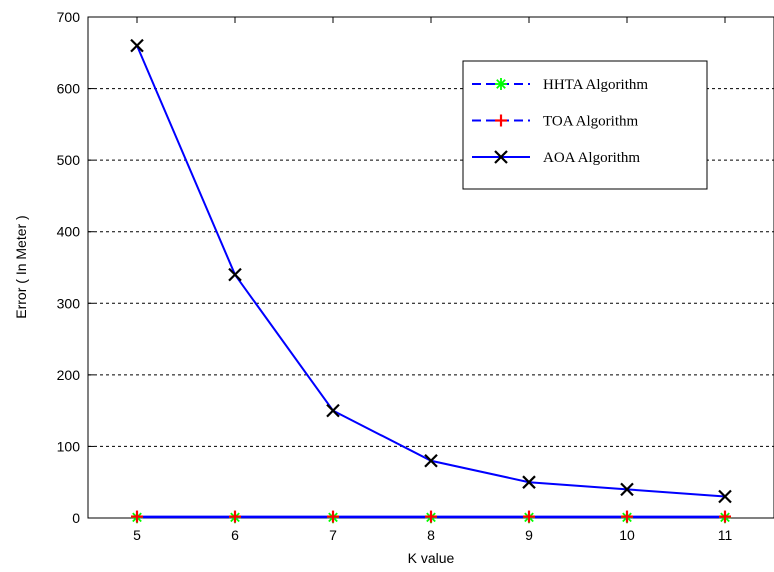 Image resolution: width=774 pixels, height=572 pixels. What do you see at coordinates (431, 535) in the screenshot?
I see `x-tick-label: 8` at bounding box center [431, 535].